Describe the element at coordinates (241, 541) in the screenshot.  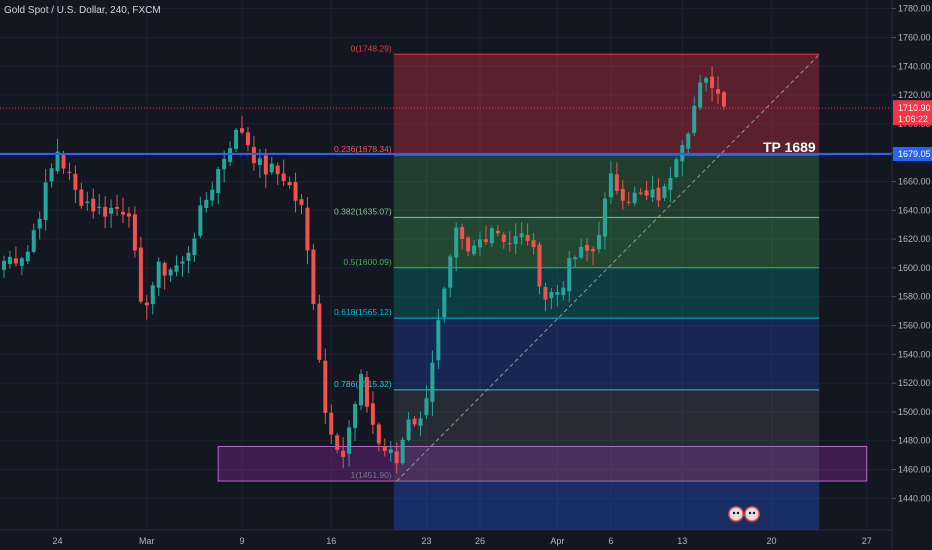
I see `time-tick-label: 9` at that location.